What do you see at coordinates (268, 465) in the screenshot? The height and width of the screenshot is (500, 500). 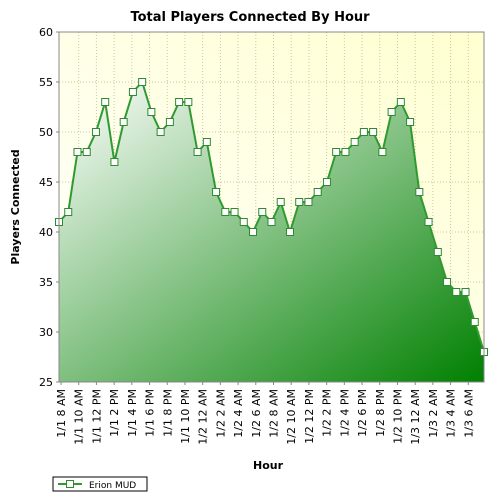 I see `x-axis-label: Hour` at bounding box center [268, 465].